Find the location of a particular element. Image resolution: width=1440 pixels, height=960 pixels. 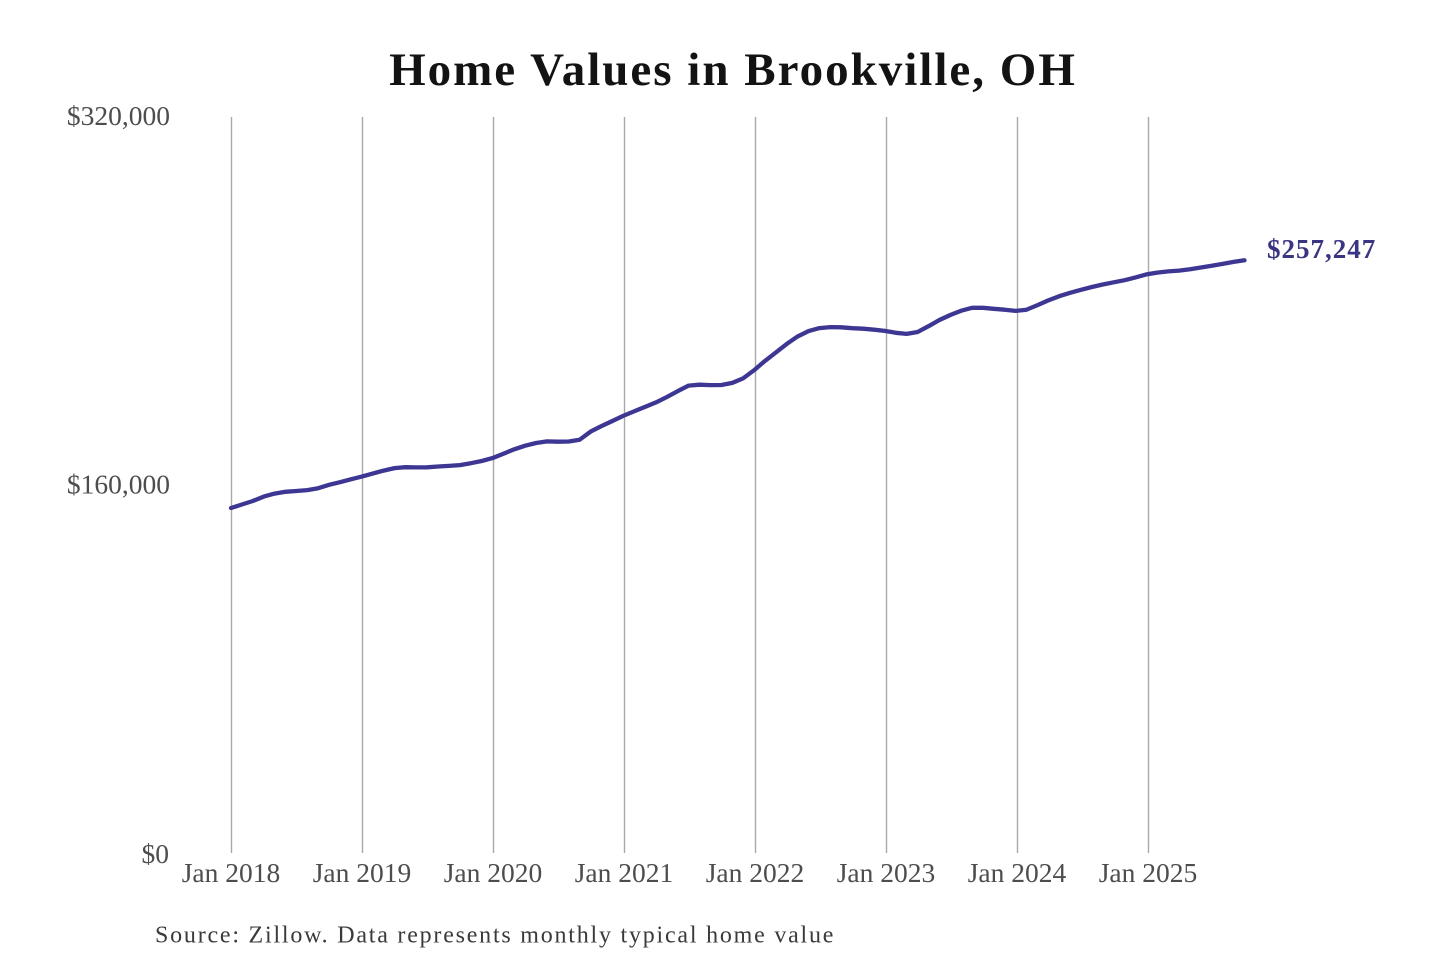

svg-text: $160,000 is located at coordinates (118, 484).